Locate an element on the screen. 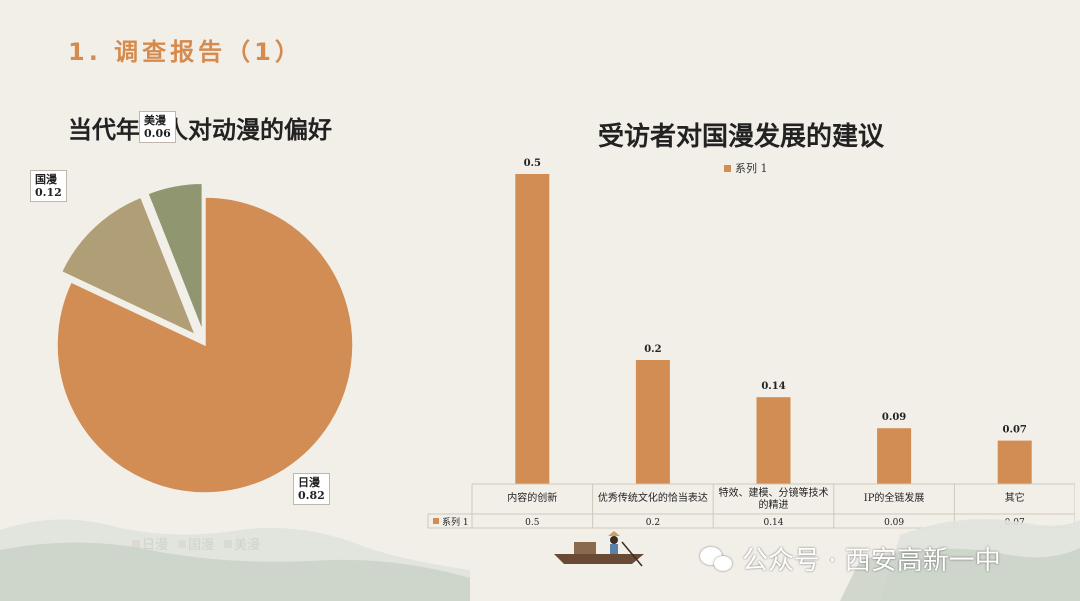  legend-swatch is located at coordinates (727, 168).